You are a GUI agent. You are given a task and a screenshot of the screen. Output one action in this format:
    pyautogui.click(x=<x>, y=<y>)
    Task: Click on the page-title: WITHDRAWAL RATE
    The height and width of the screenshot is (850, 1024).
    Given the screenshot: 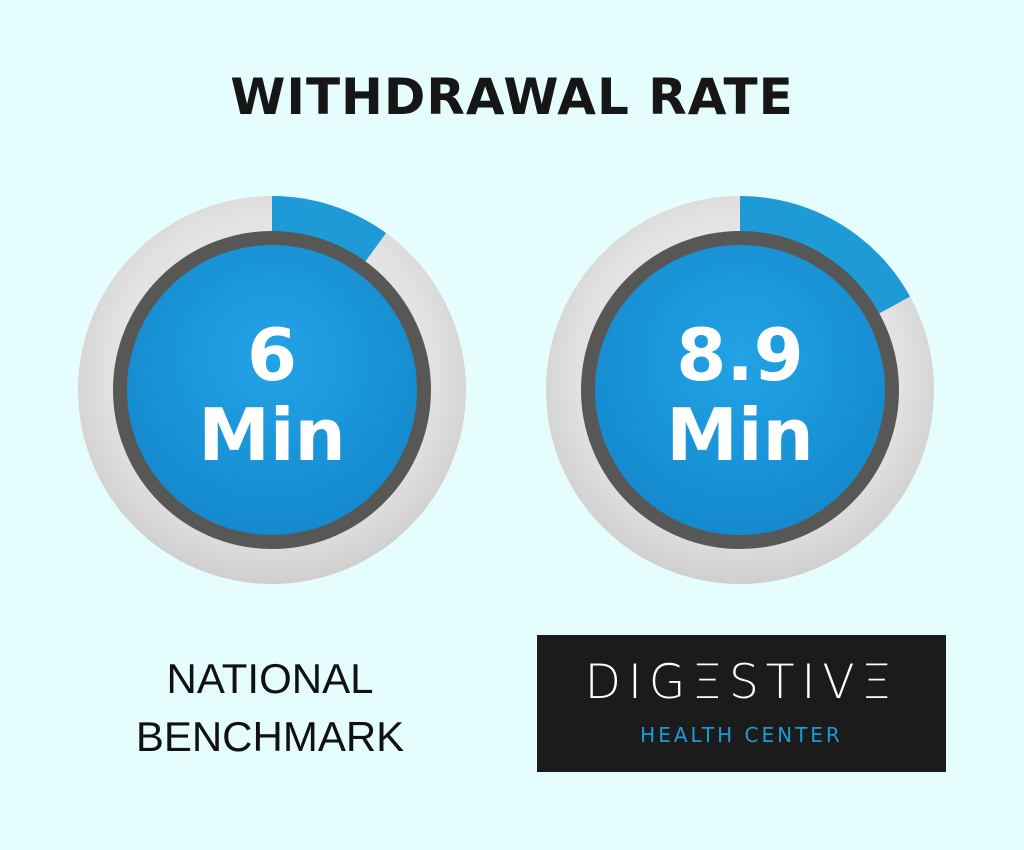 What is the action you would take?
    pyautogui.click(x=512, y=97)
    